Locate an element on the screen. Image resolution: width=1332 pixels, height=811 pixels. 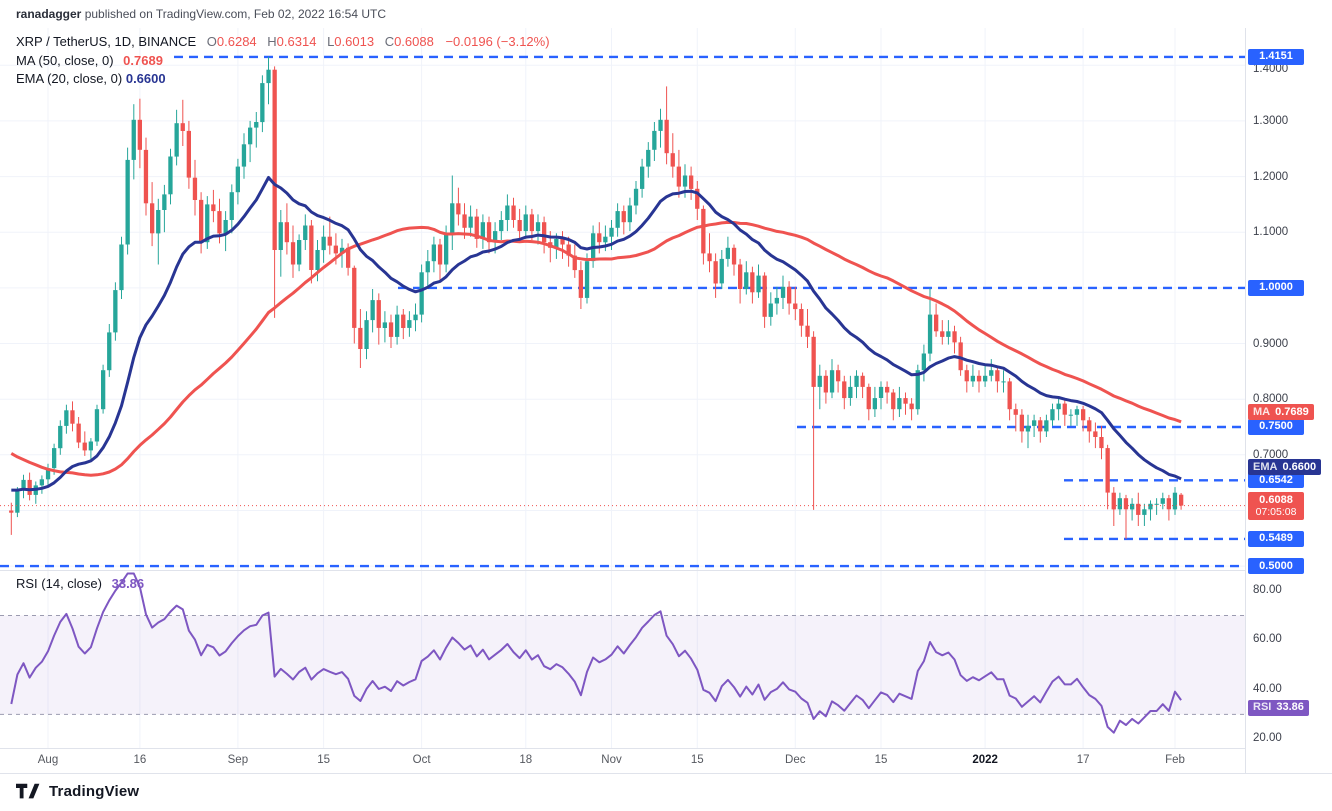
ohlc-low-key: L is located at coordinates (331, 41).